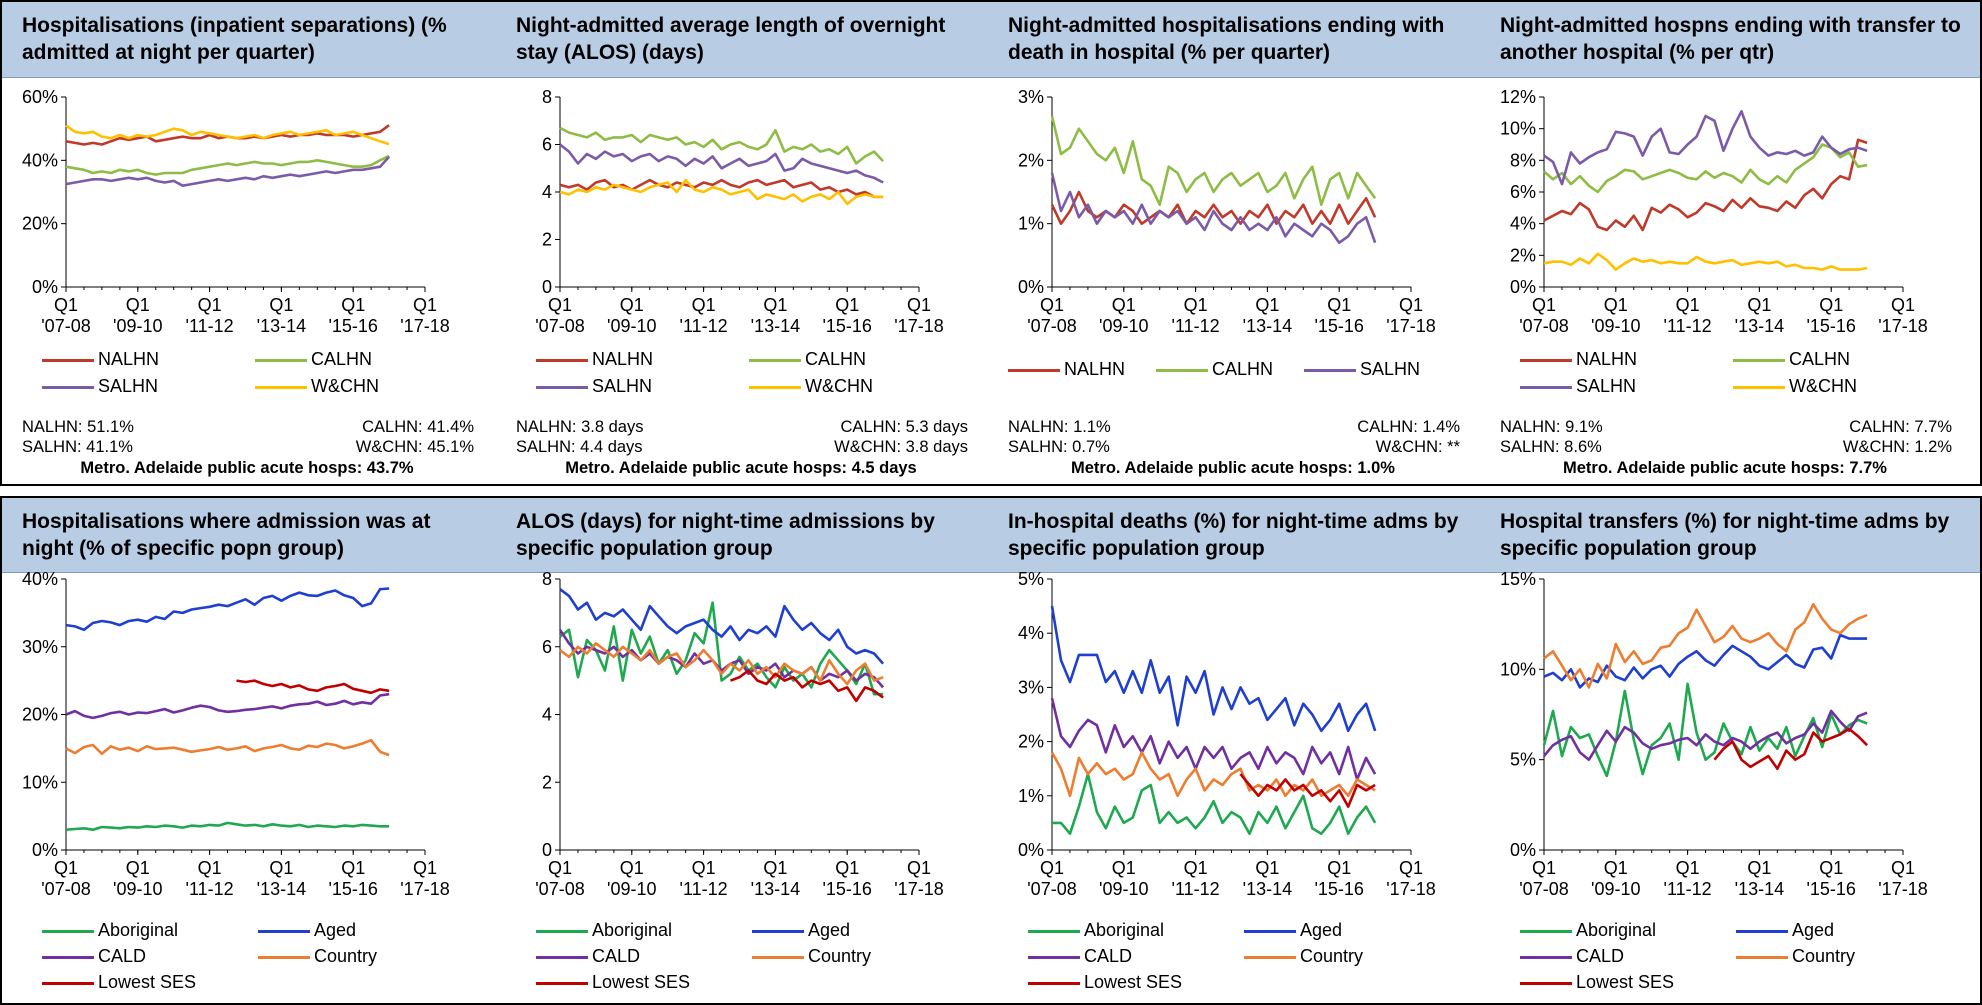 This screenshot has width=1982, height=1005. I want to click on series-line-country, so click(227, 747).